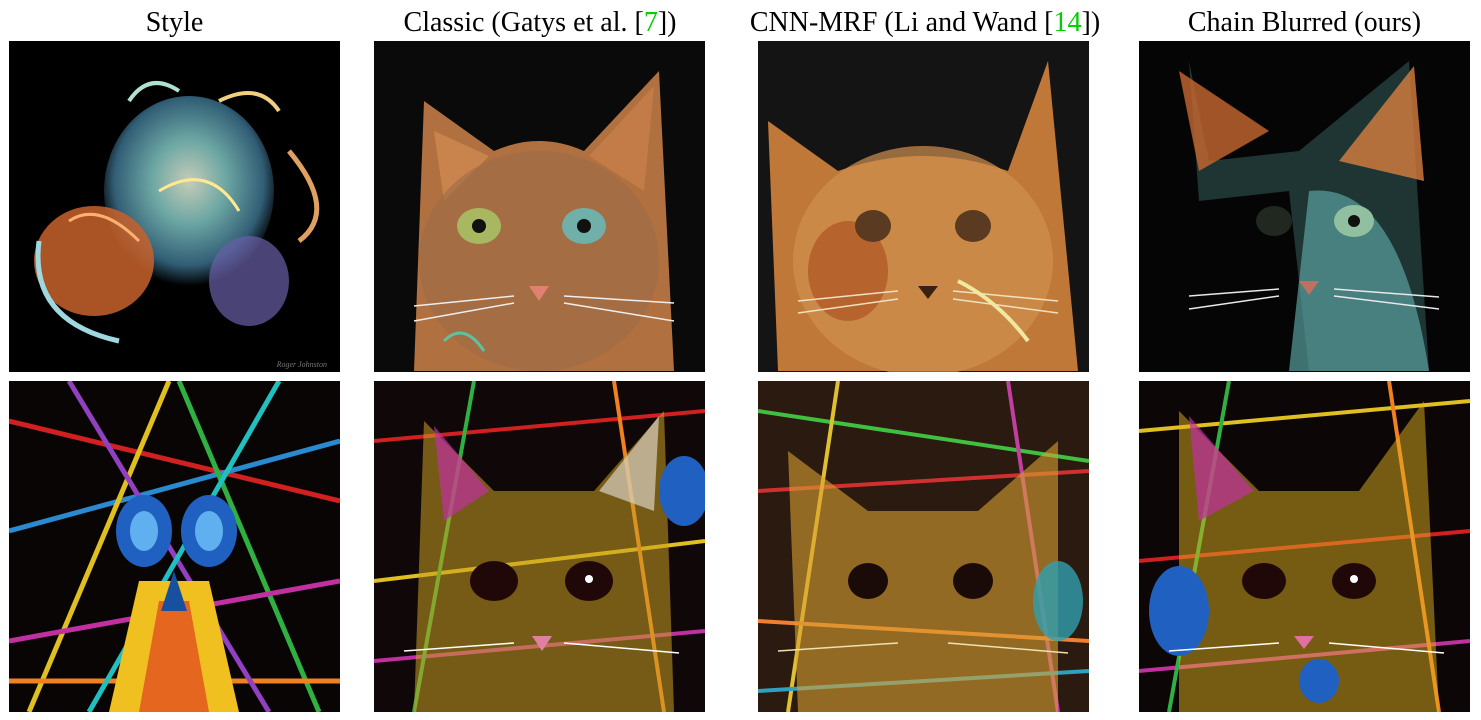 The width and height of the screenshot is (1481, 720). I want to click on column-header-style: Style, so click(174, 23).